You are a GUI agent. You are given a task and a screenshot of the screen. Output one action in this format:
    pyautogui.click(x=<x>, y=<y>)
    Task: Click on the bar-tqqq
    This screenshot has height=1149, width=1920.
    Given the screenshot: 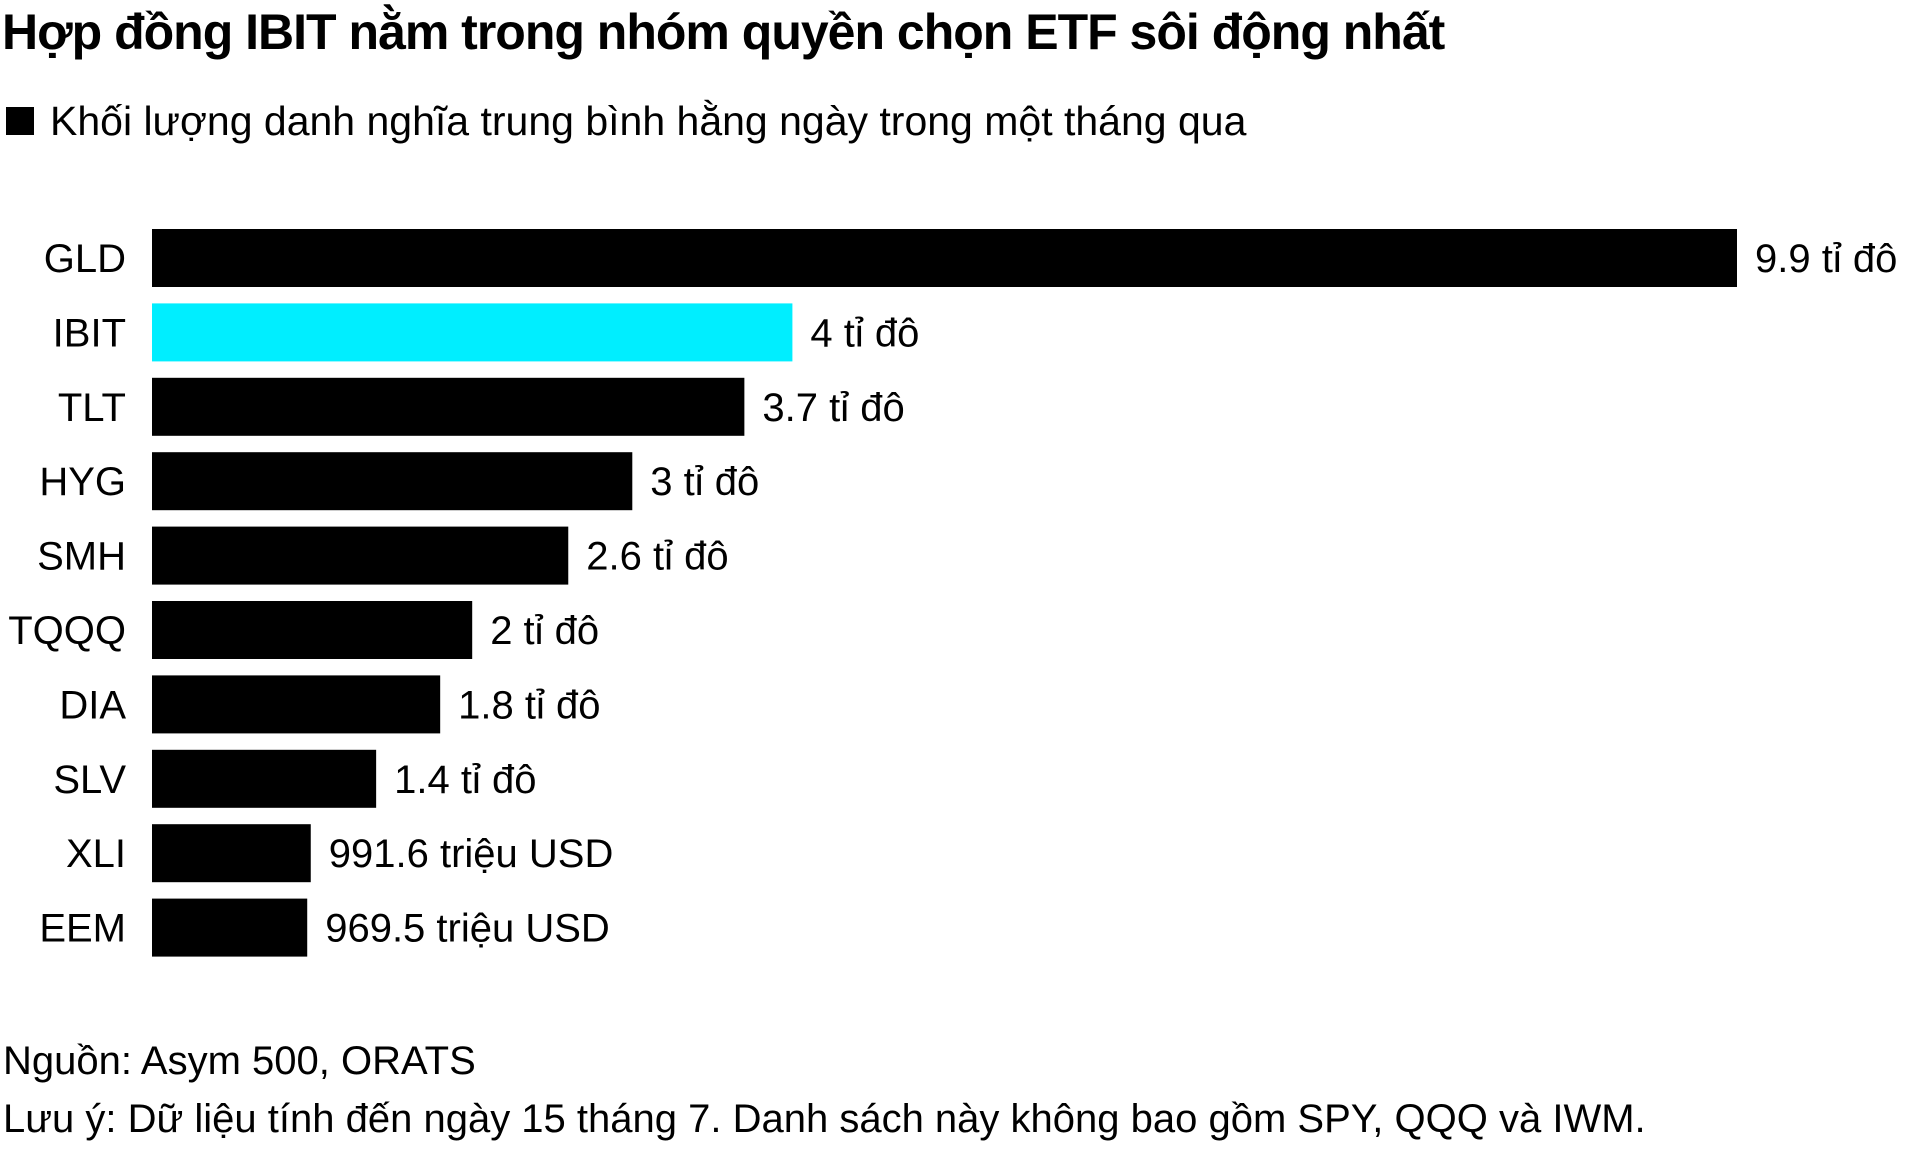 What is the action you would take?
    pyautogui.click(x=312, y=630)
    